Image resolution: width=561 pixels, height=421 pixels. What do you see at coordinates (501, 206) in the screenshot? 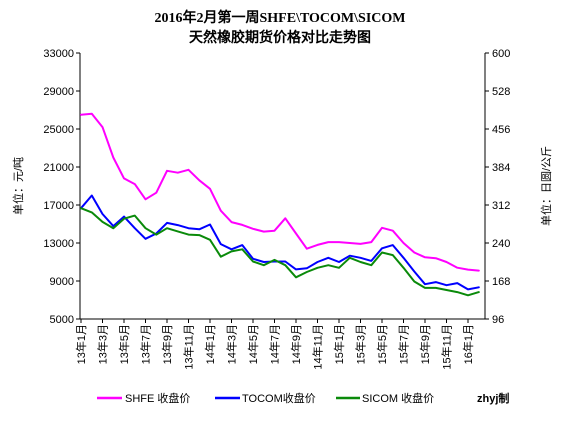
I see `y-tick-label-right: 312` at bounding box center [501, 206].